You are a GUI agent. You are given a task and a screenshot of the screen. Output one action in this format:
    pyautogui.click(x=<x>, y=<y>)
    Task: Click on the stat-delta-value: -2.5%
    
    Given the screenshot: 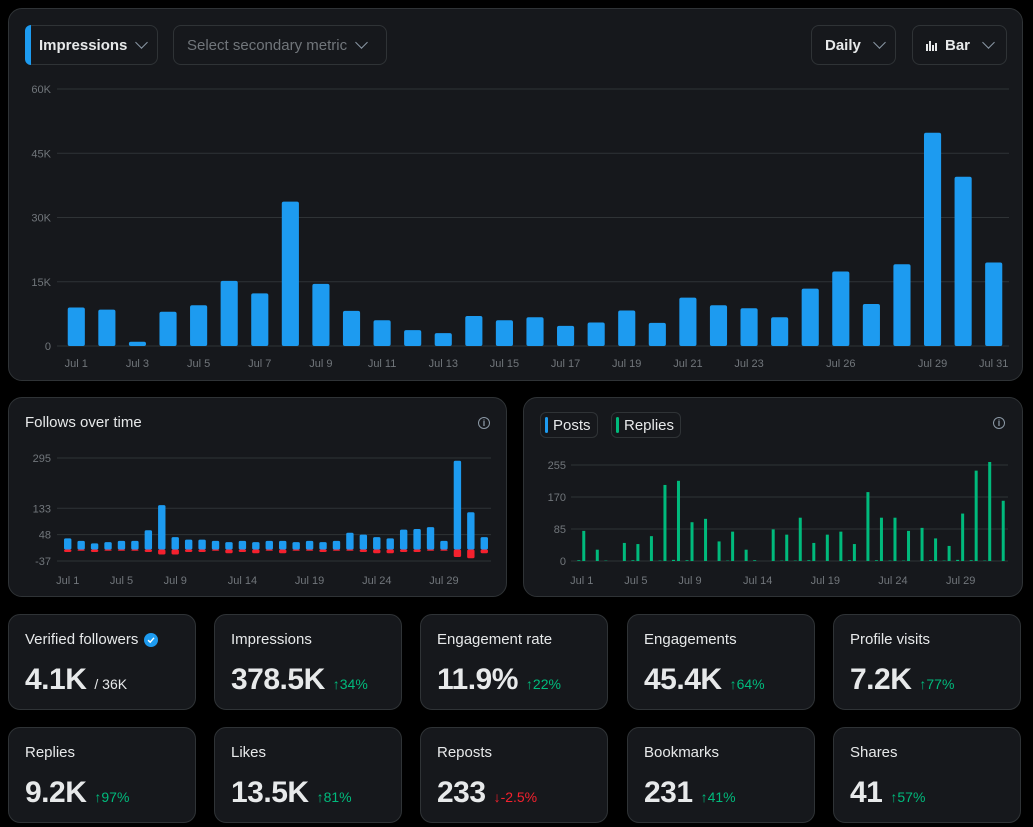 What is the action you would take?
    pyautogui.click(x=519, y=797)
    